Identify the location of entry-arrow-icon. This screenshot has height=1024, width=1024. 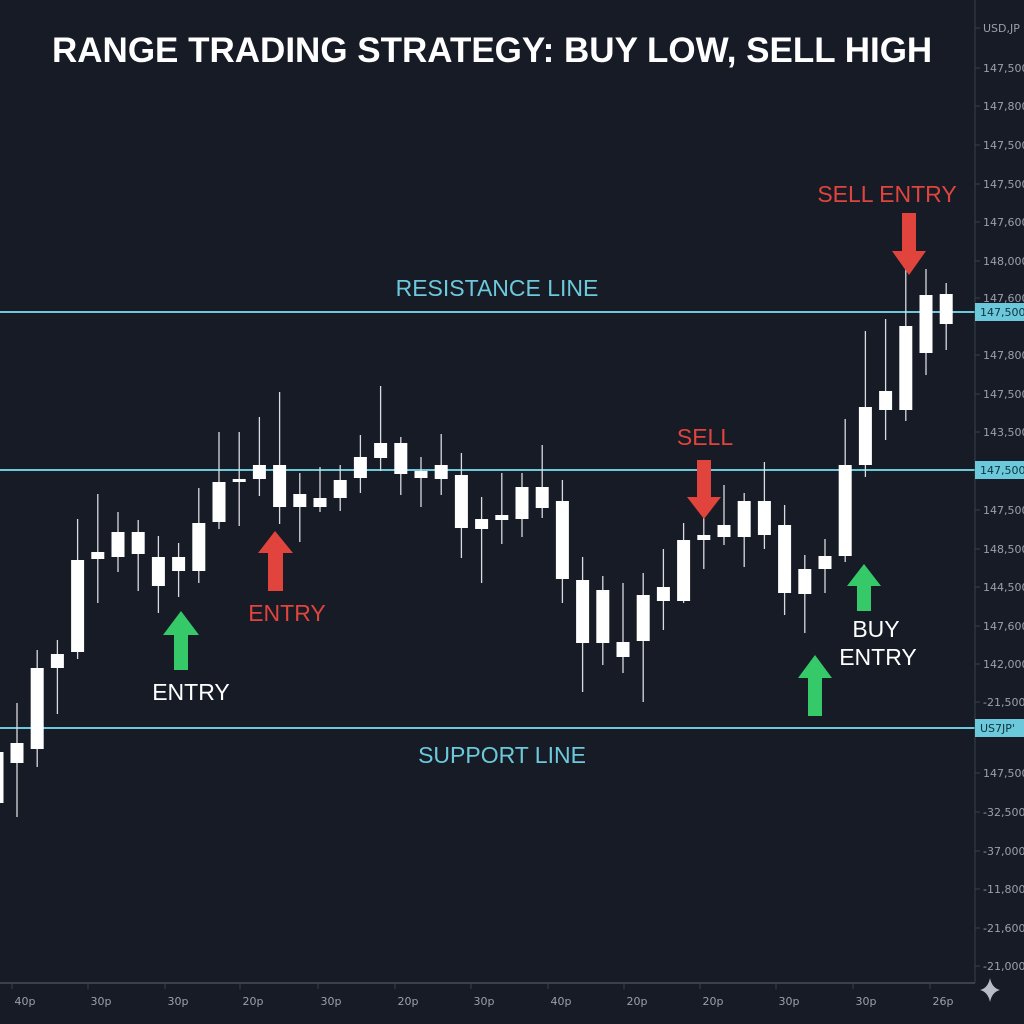
(275, 561).